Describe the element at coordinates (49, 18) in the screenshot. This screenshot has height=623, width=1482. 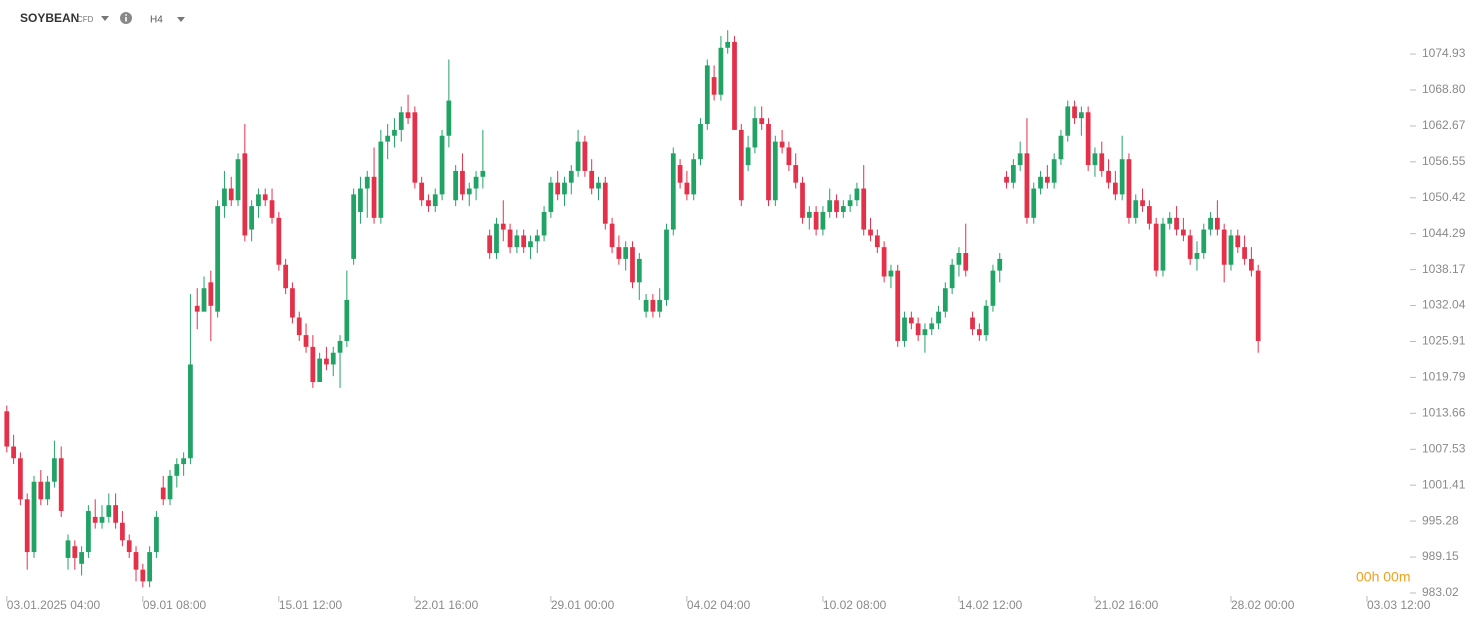
I see `symbol: SOYBEAN` at that location.